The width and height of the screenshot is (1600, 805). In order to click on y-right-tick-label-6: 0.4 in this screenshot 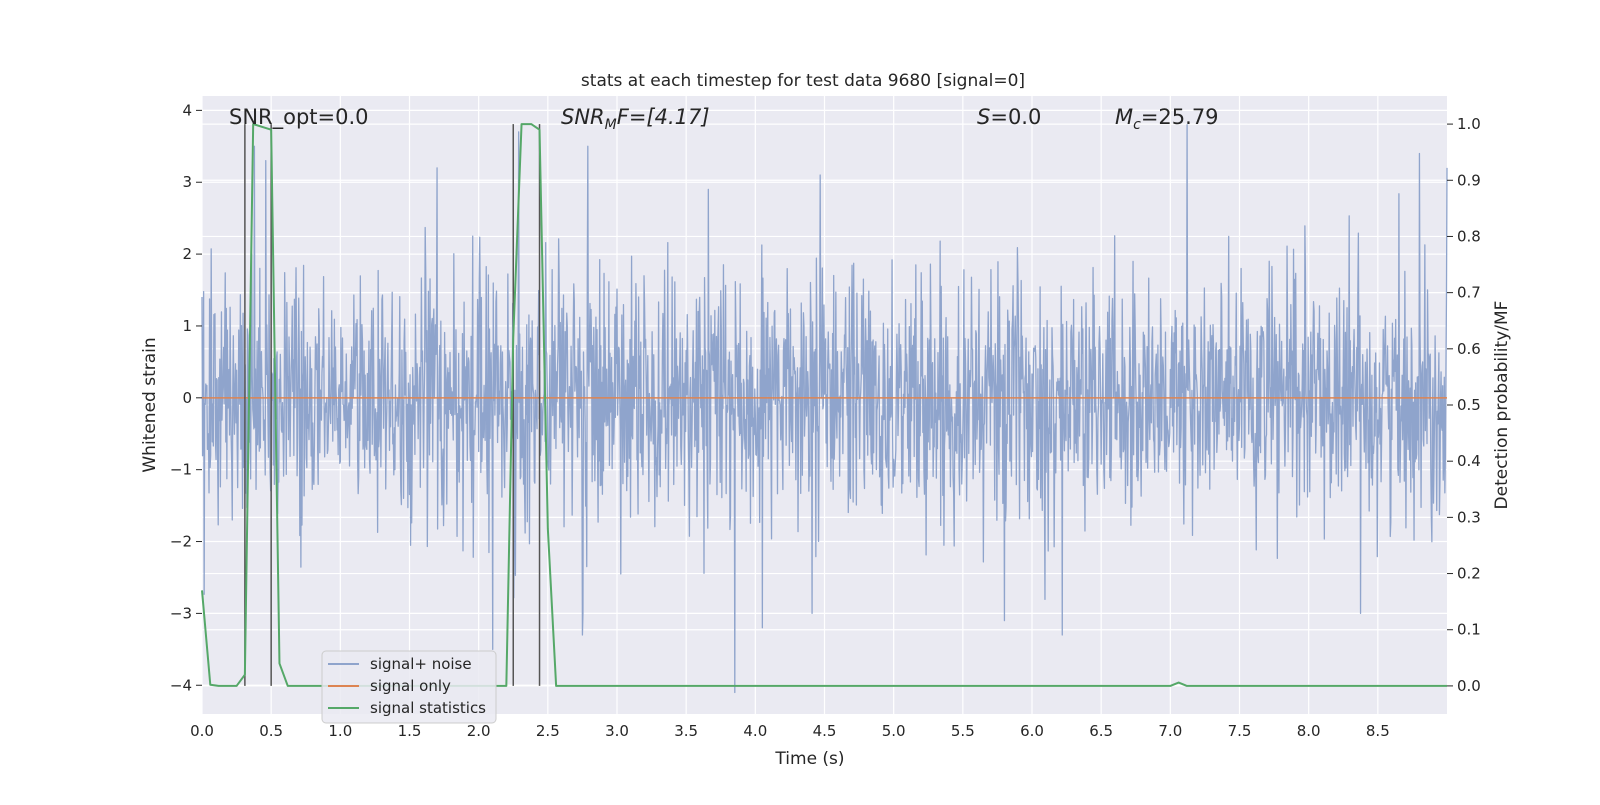, I will do `click(1469, 461)`.